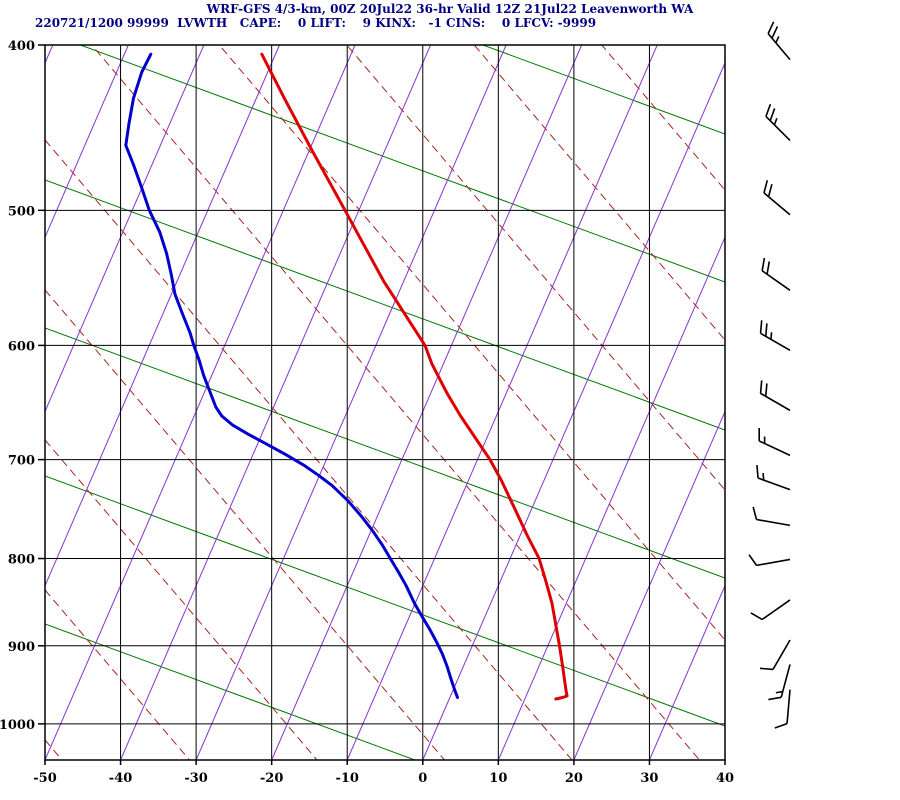 Image resolution: width=900 pixels, height=800 pixels. I want to click on x-axis-tick-label: -50, so click(45, 778).